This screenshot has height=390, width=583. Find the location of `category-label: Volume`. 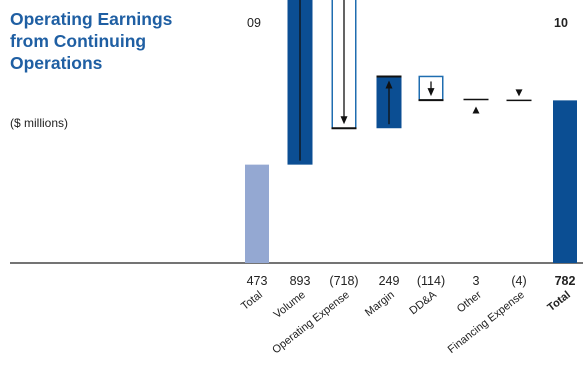

category-label: Volume is located at coordinates (290, 305).